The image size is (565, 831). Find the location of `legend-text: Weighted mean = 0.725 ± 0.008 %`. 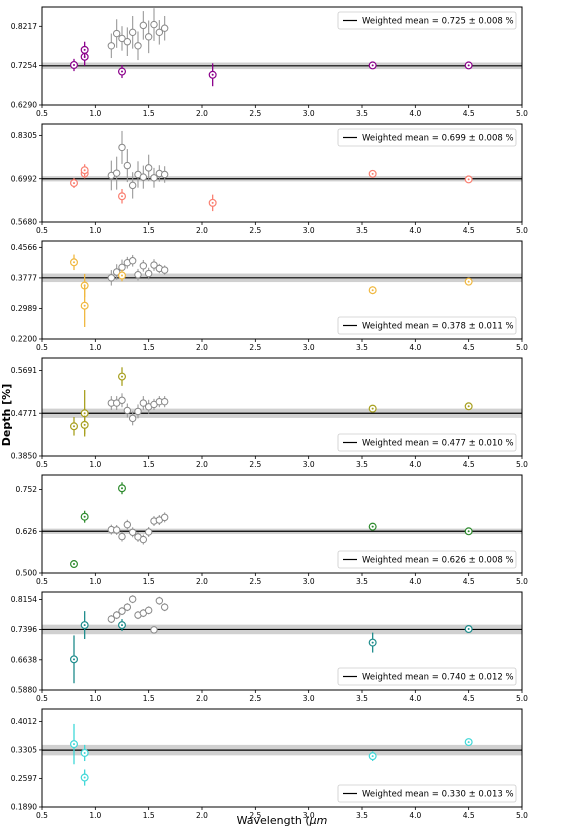

legend-text: Weighted mean = 0.725 ± 0.008 % is located at coordinates (438, 22).